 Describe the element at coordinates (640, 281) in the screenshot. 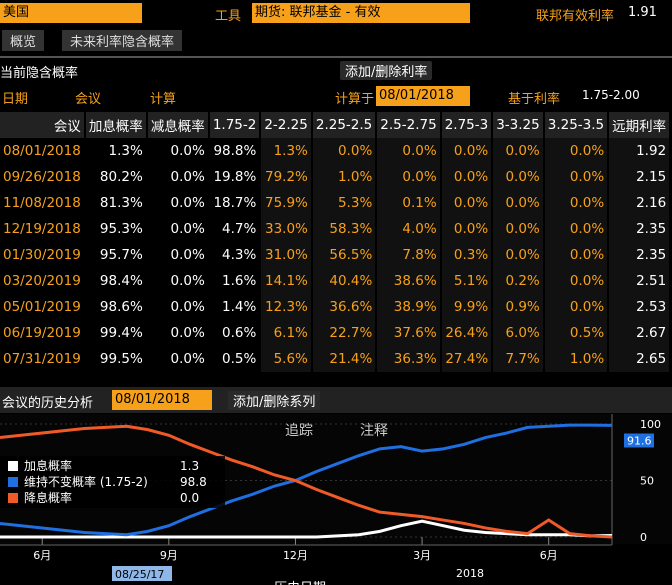

I see `table-cell: 2.51` at that location.